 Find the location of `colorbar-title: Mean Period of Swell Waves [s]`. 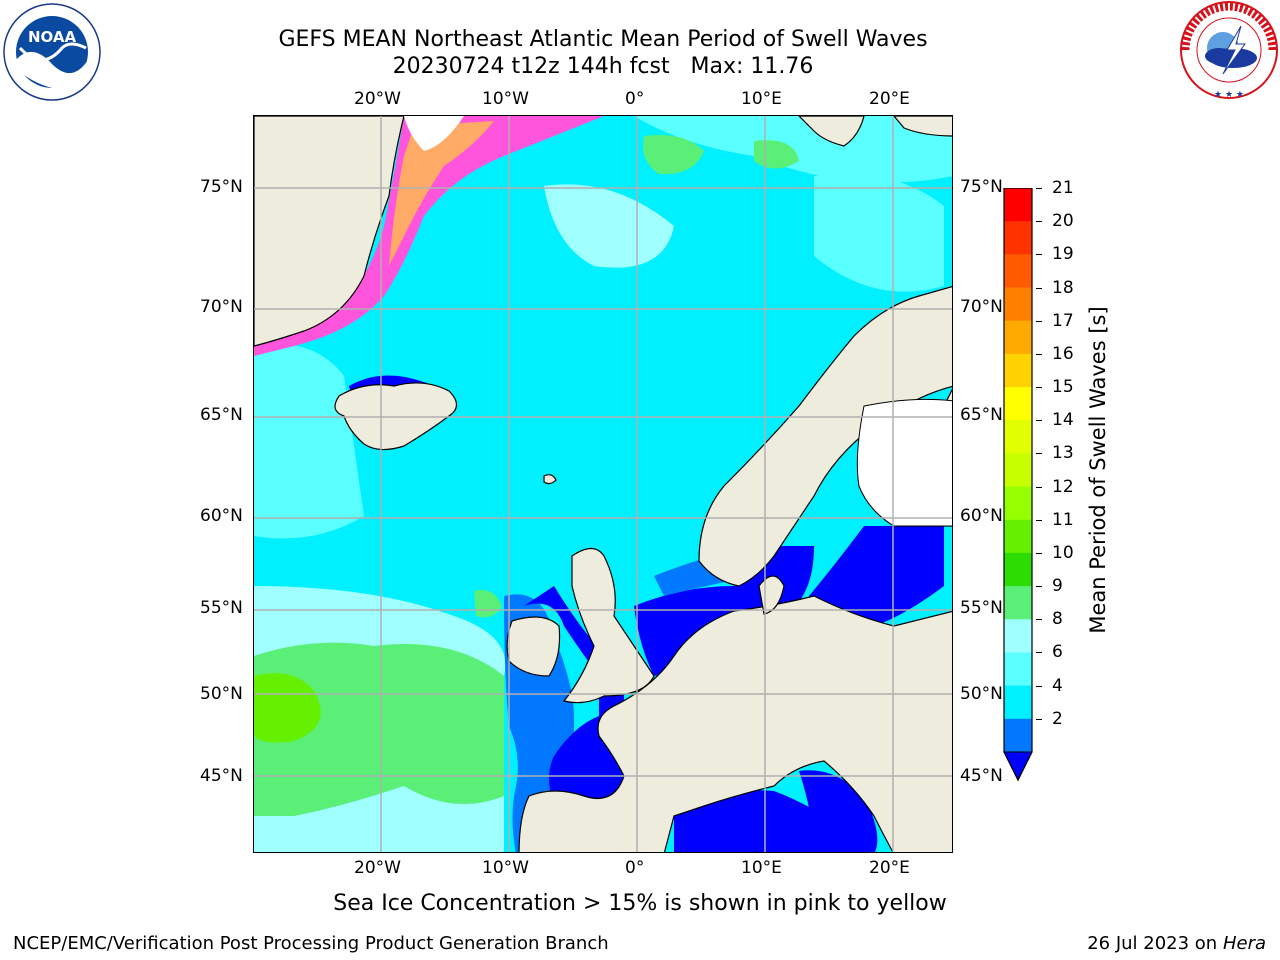

colorbar-title: Mean Period of Swell Waves [s] is located at coordinates (1098, 470).